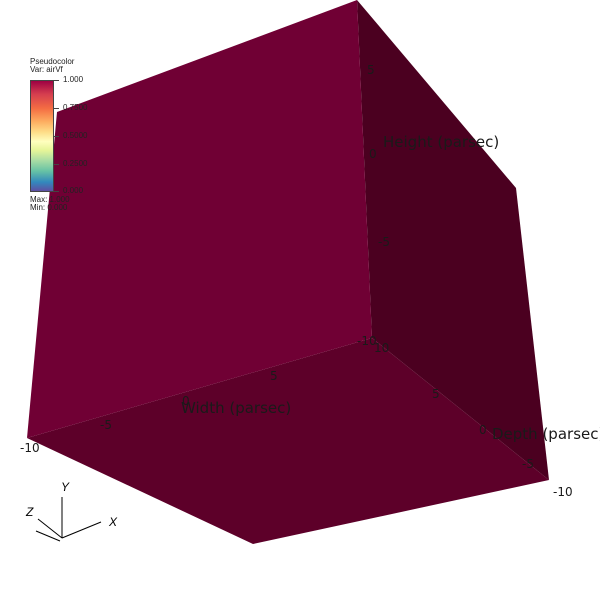  What do you see at coordinates (428, 205) in the screenshot?
I see `height-axis: 5 0 -5 -10 Height (parsec)` at bounding box center [428, 205].